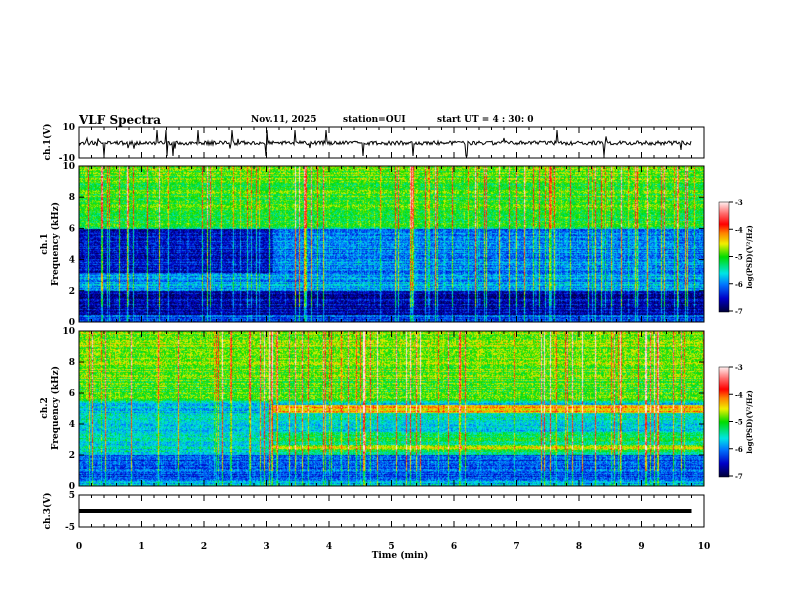  I want to click on x-tick-label: 7, so click(516, 547).